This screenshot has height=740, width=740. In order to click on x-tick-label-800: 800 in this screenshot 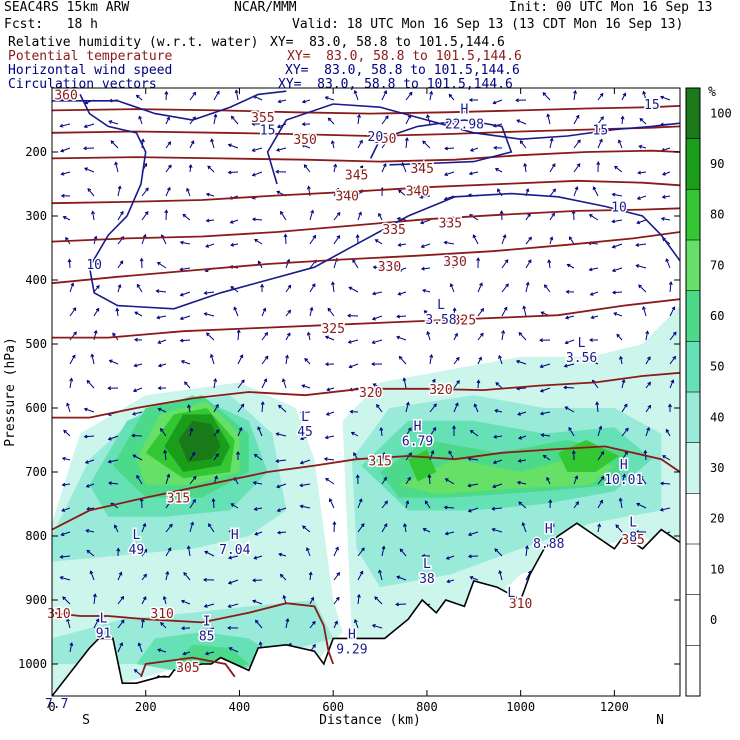, I will do `click(427, 707)`.